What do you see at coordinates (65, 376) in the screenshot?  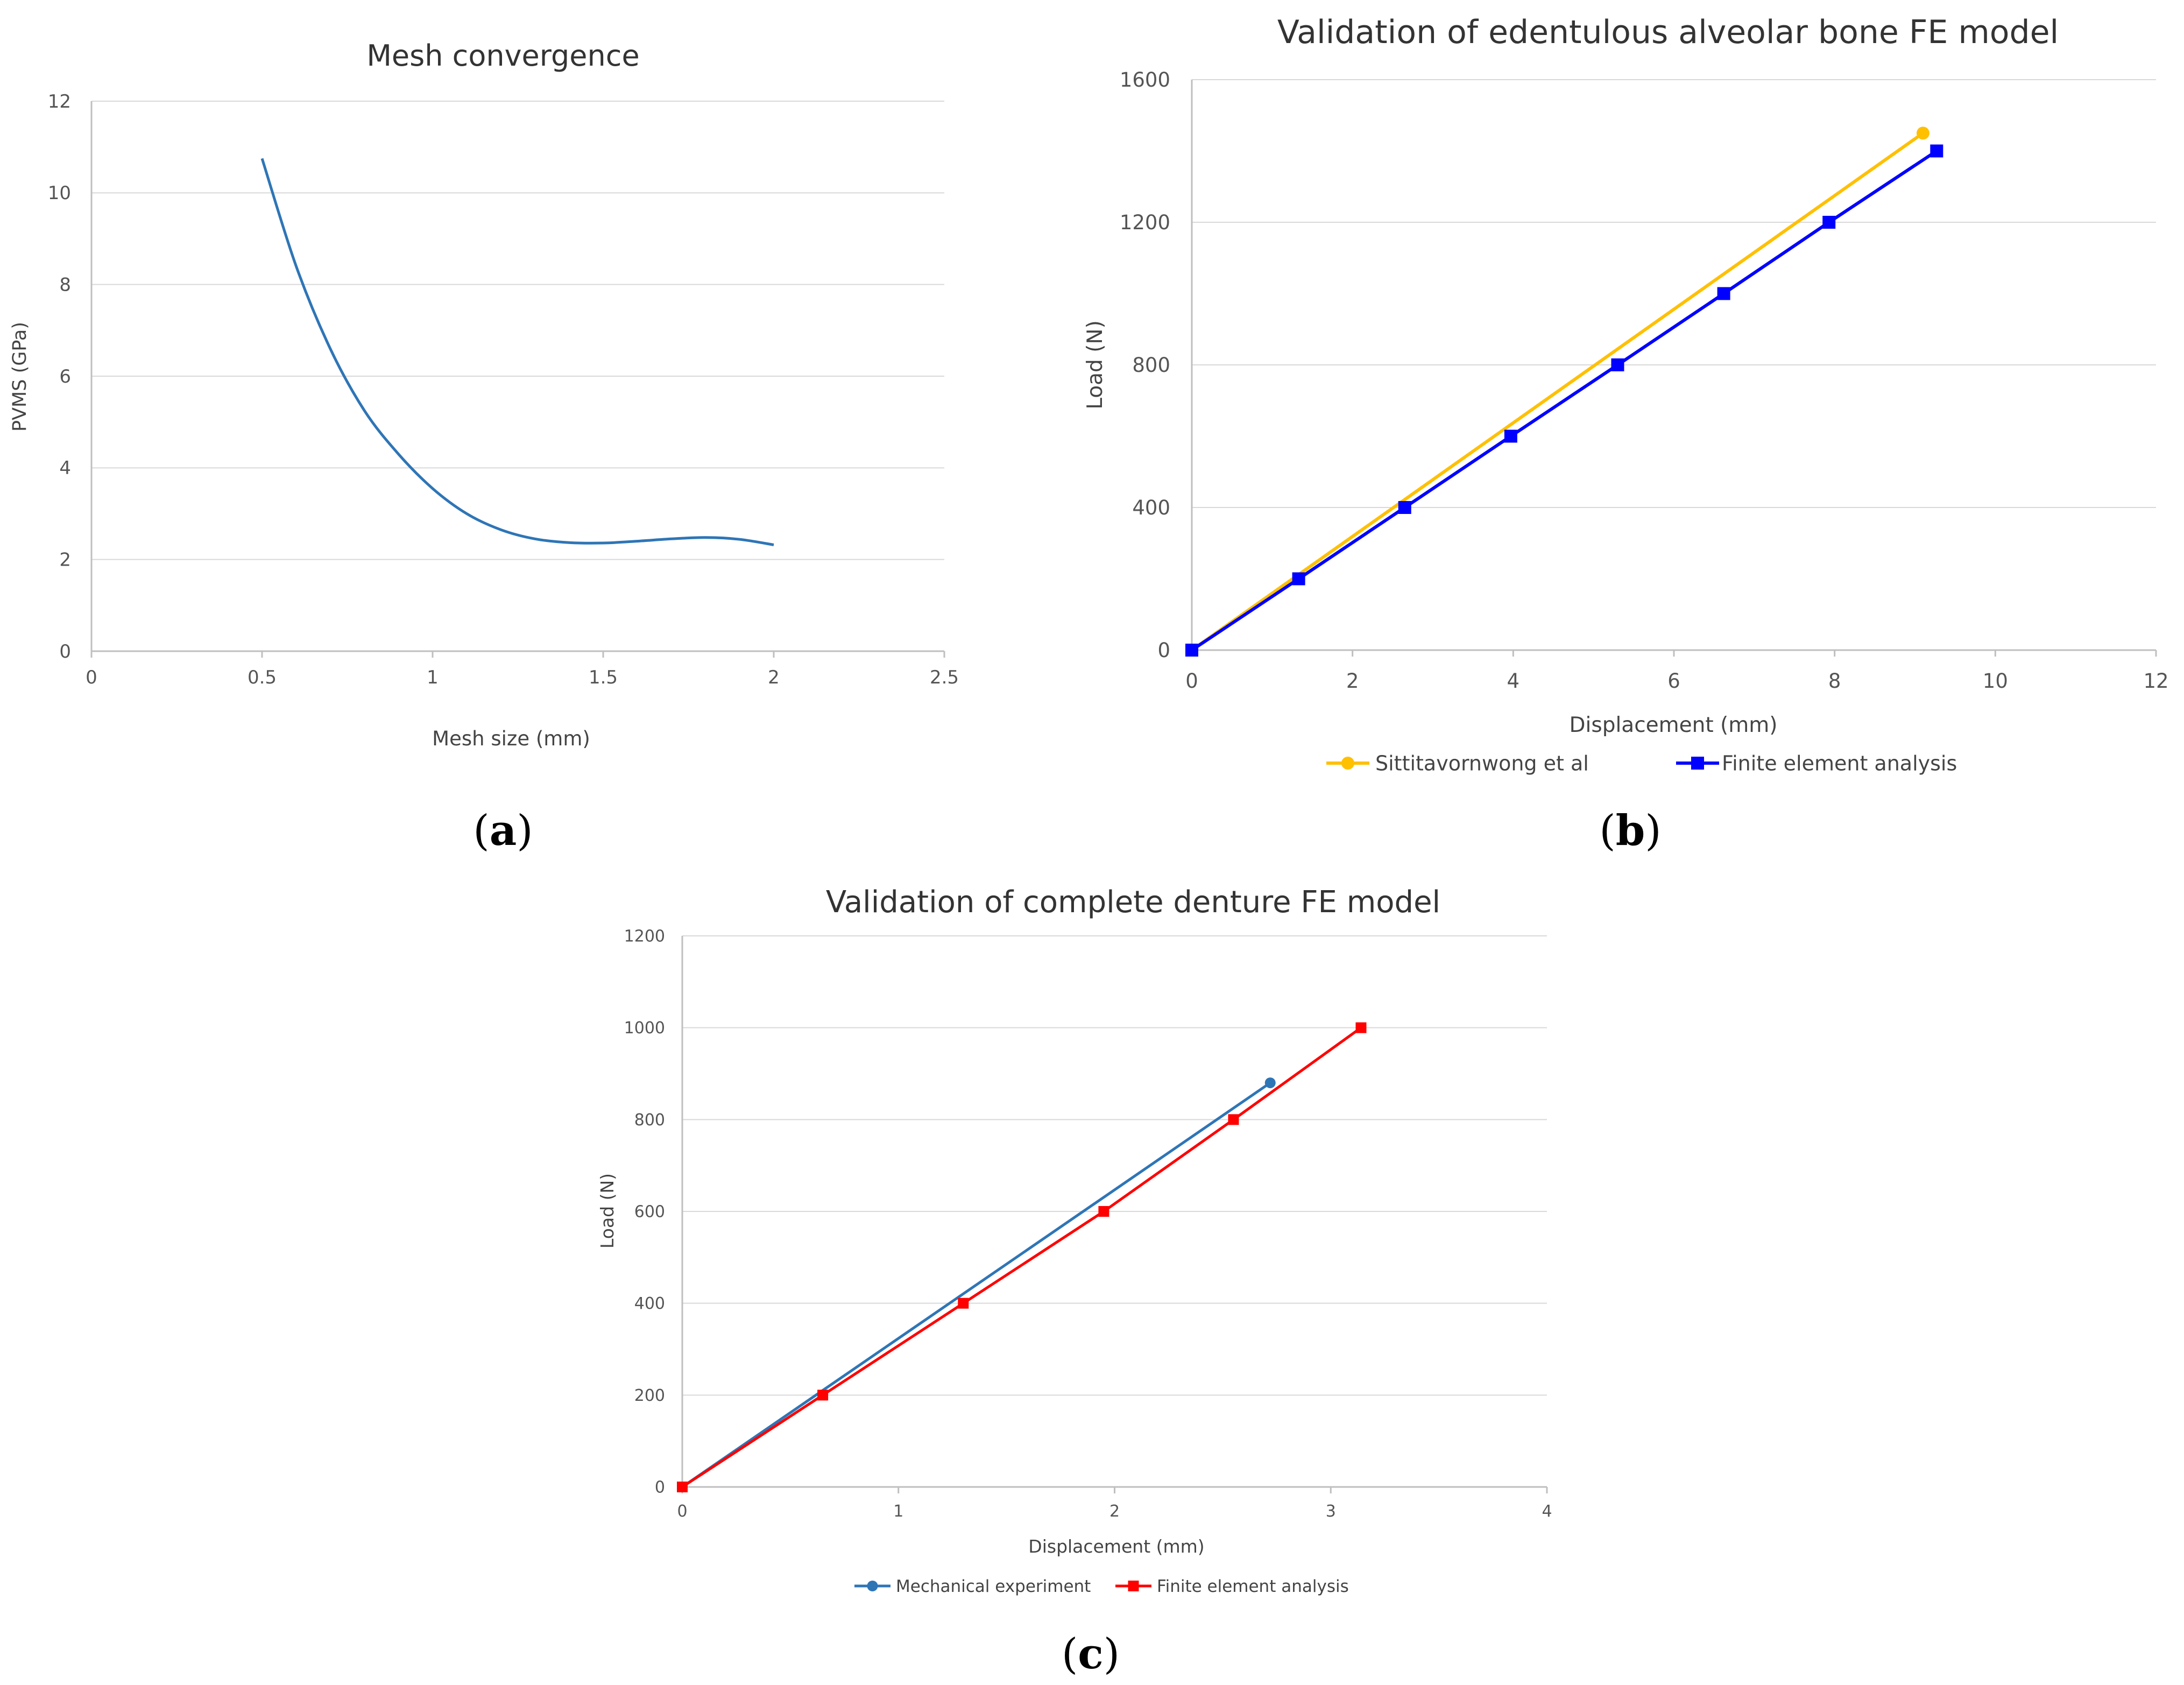 I see `y-tick-label: 6` at bounding box center [65, 376].